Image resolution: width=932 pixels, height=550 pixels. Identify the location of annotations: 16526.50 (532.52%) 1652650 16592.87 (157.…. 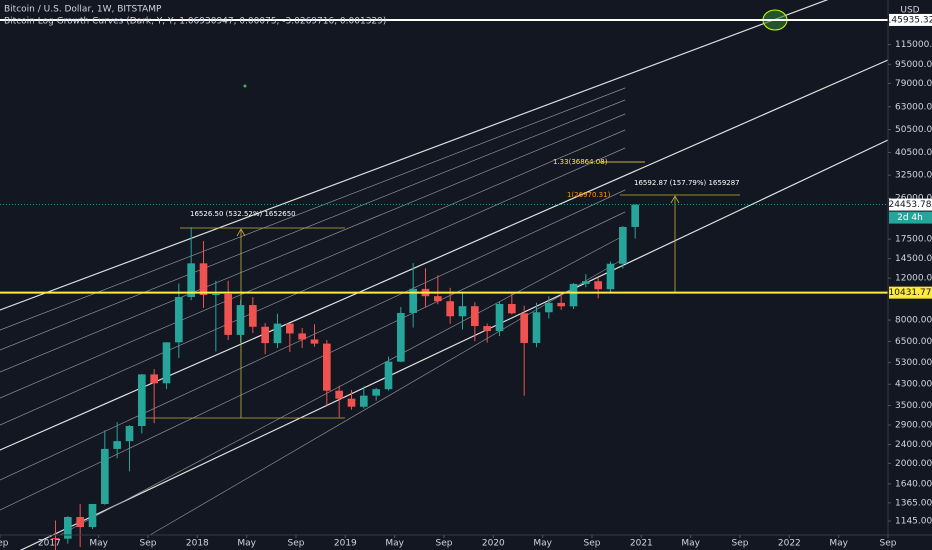
(465, 188).